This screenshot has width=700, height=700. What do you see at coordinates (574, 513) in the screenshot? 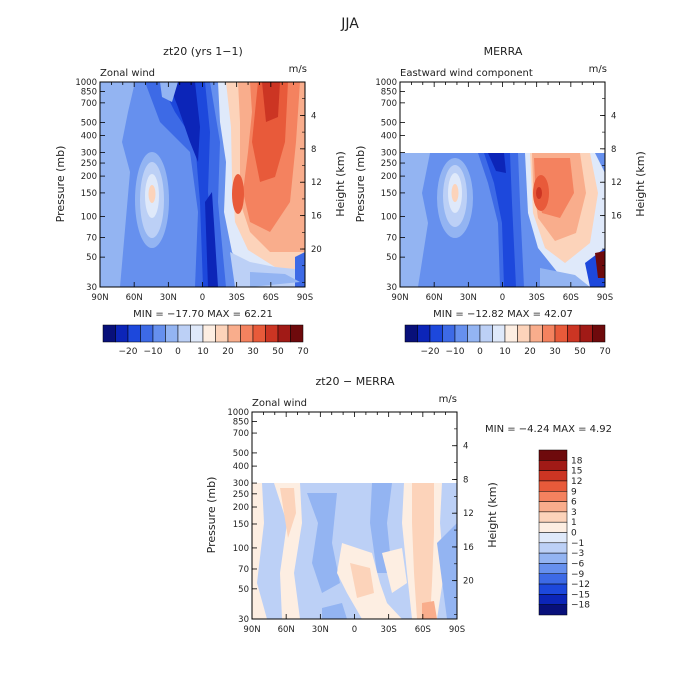
I see `colorbar-label: 3` at bounding box center [574, 513].